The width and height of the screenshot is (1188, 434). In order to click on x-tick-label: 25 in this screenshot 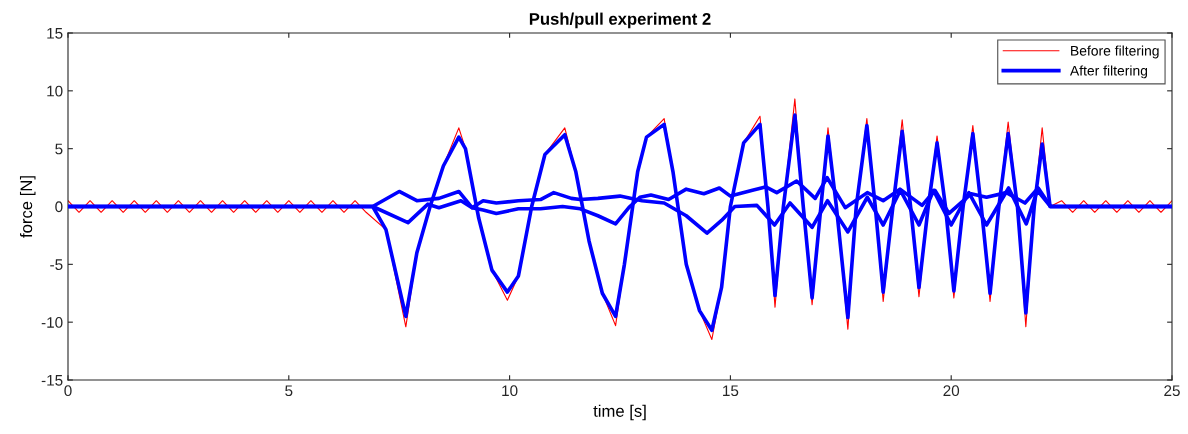, I will do `click(1172, 391)`.